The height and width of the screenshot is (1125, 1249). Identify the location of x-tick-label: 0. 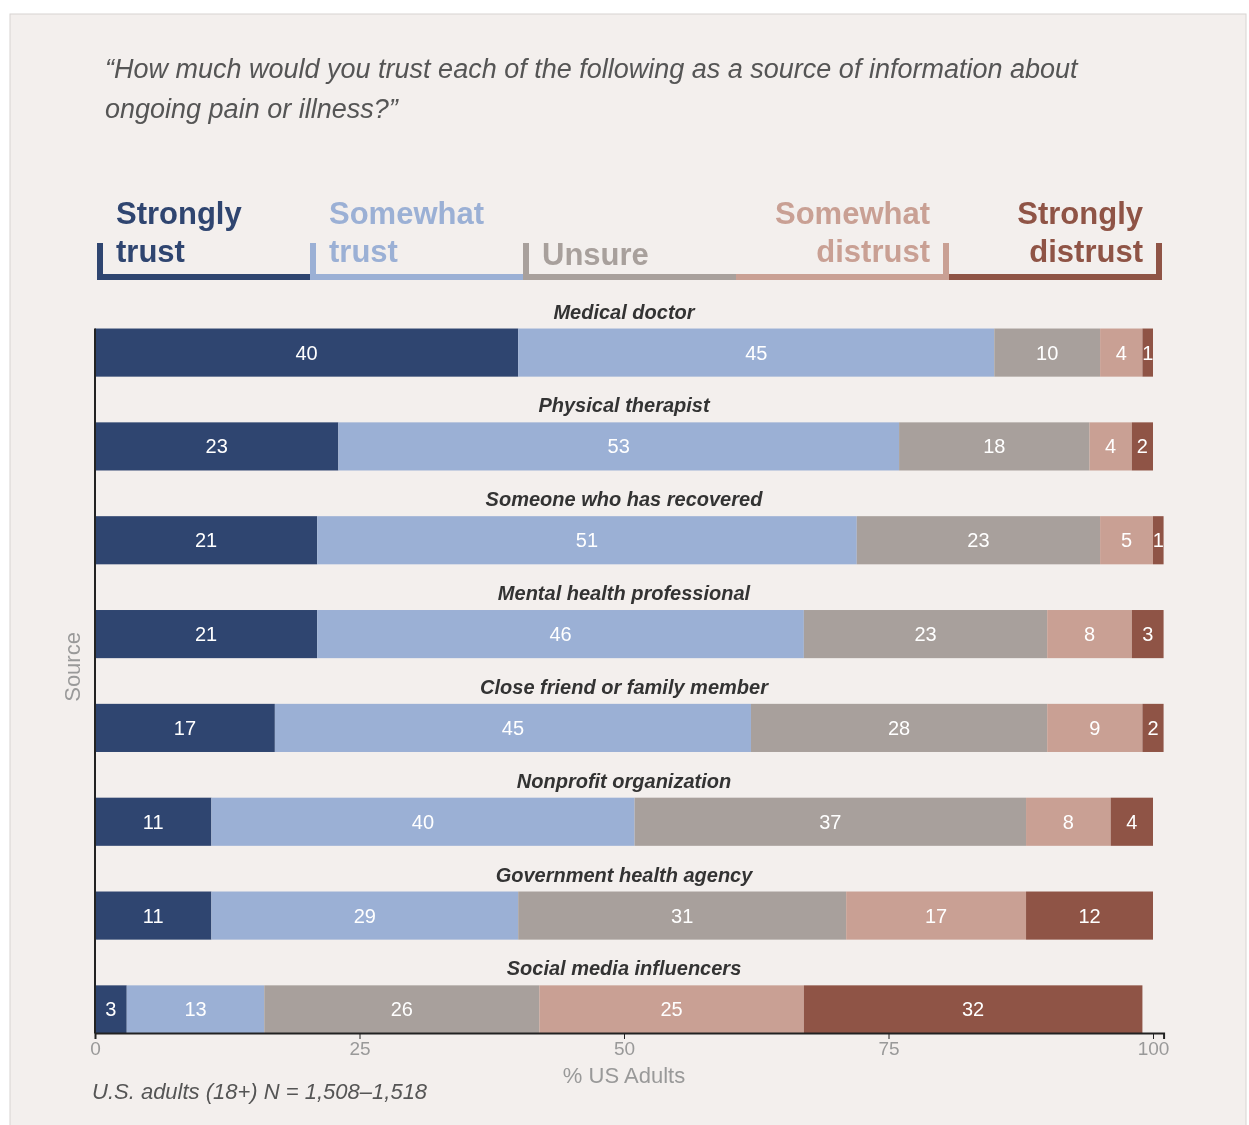
(95, 1049).